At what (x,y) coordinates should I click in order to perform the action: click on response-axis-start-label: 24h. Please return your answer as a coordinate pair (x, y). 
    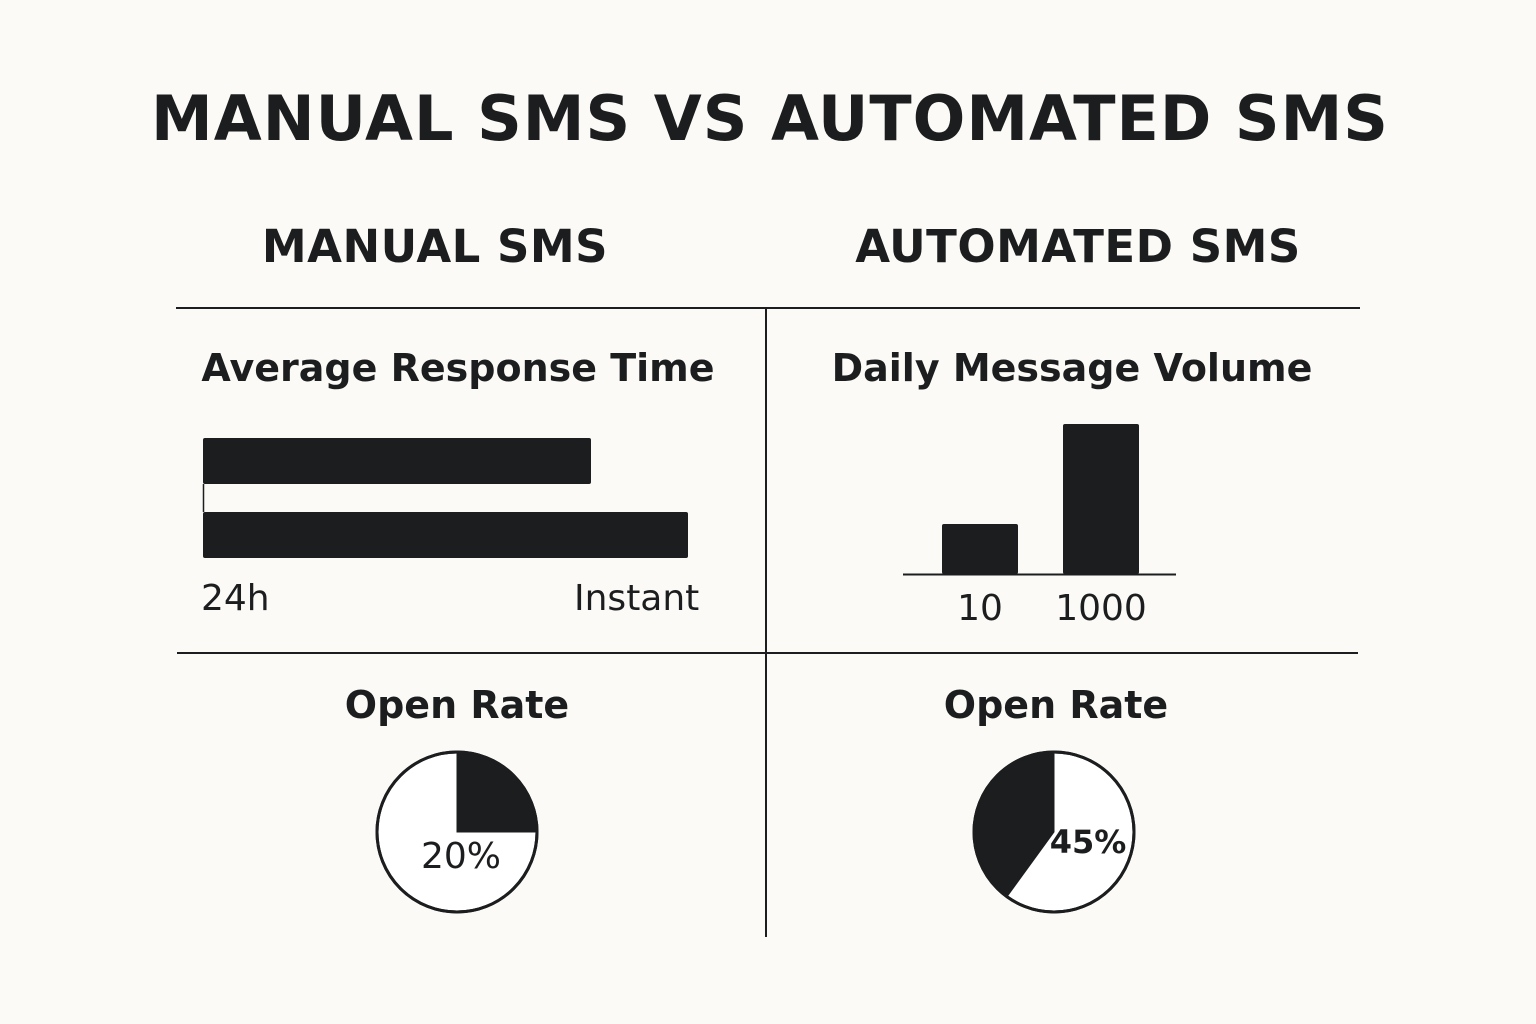
    Looking at the image, I should click on (235, 598).